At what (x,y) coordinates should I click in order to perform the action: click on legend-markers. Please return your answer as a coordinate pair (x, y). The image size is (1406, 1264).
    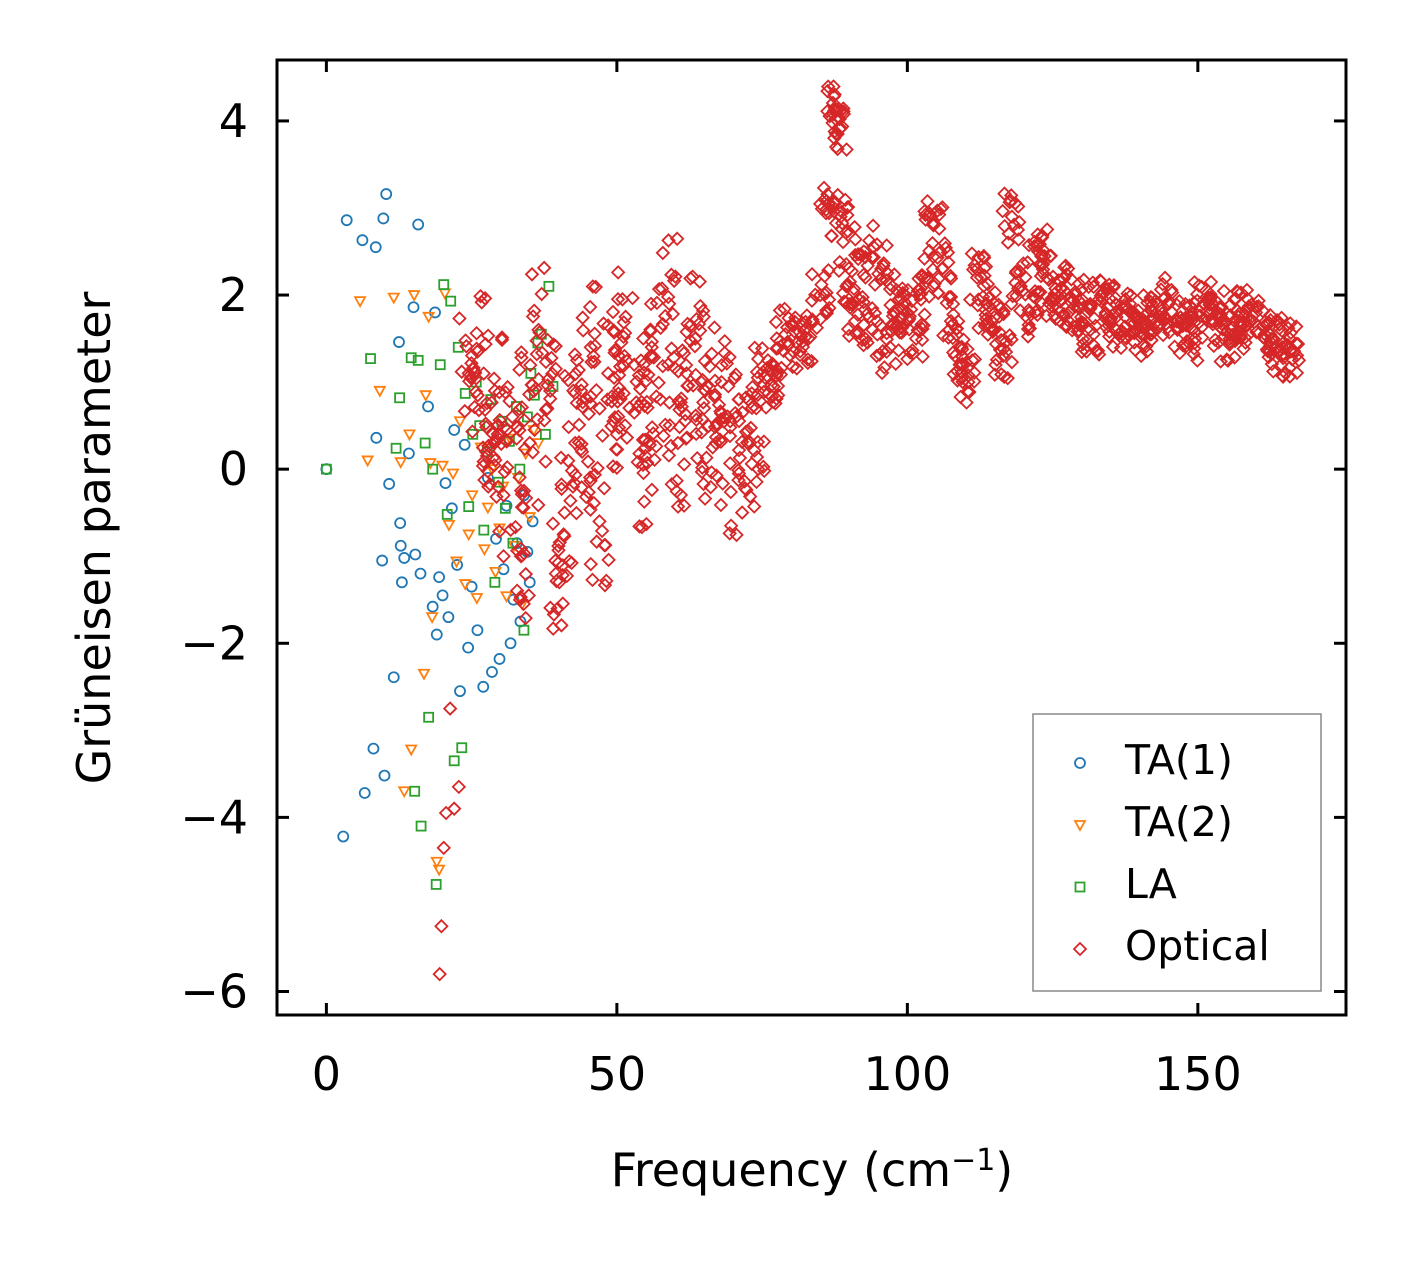
    Looking at the image, I should click on (1080, 857).